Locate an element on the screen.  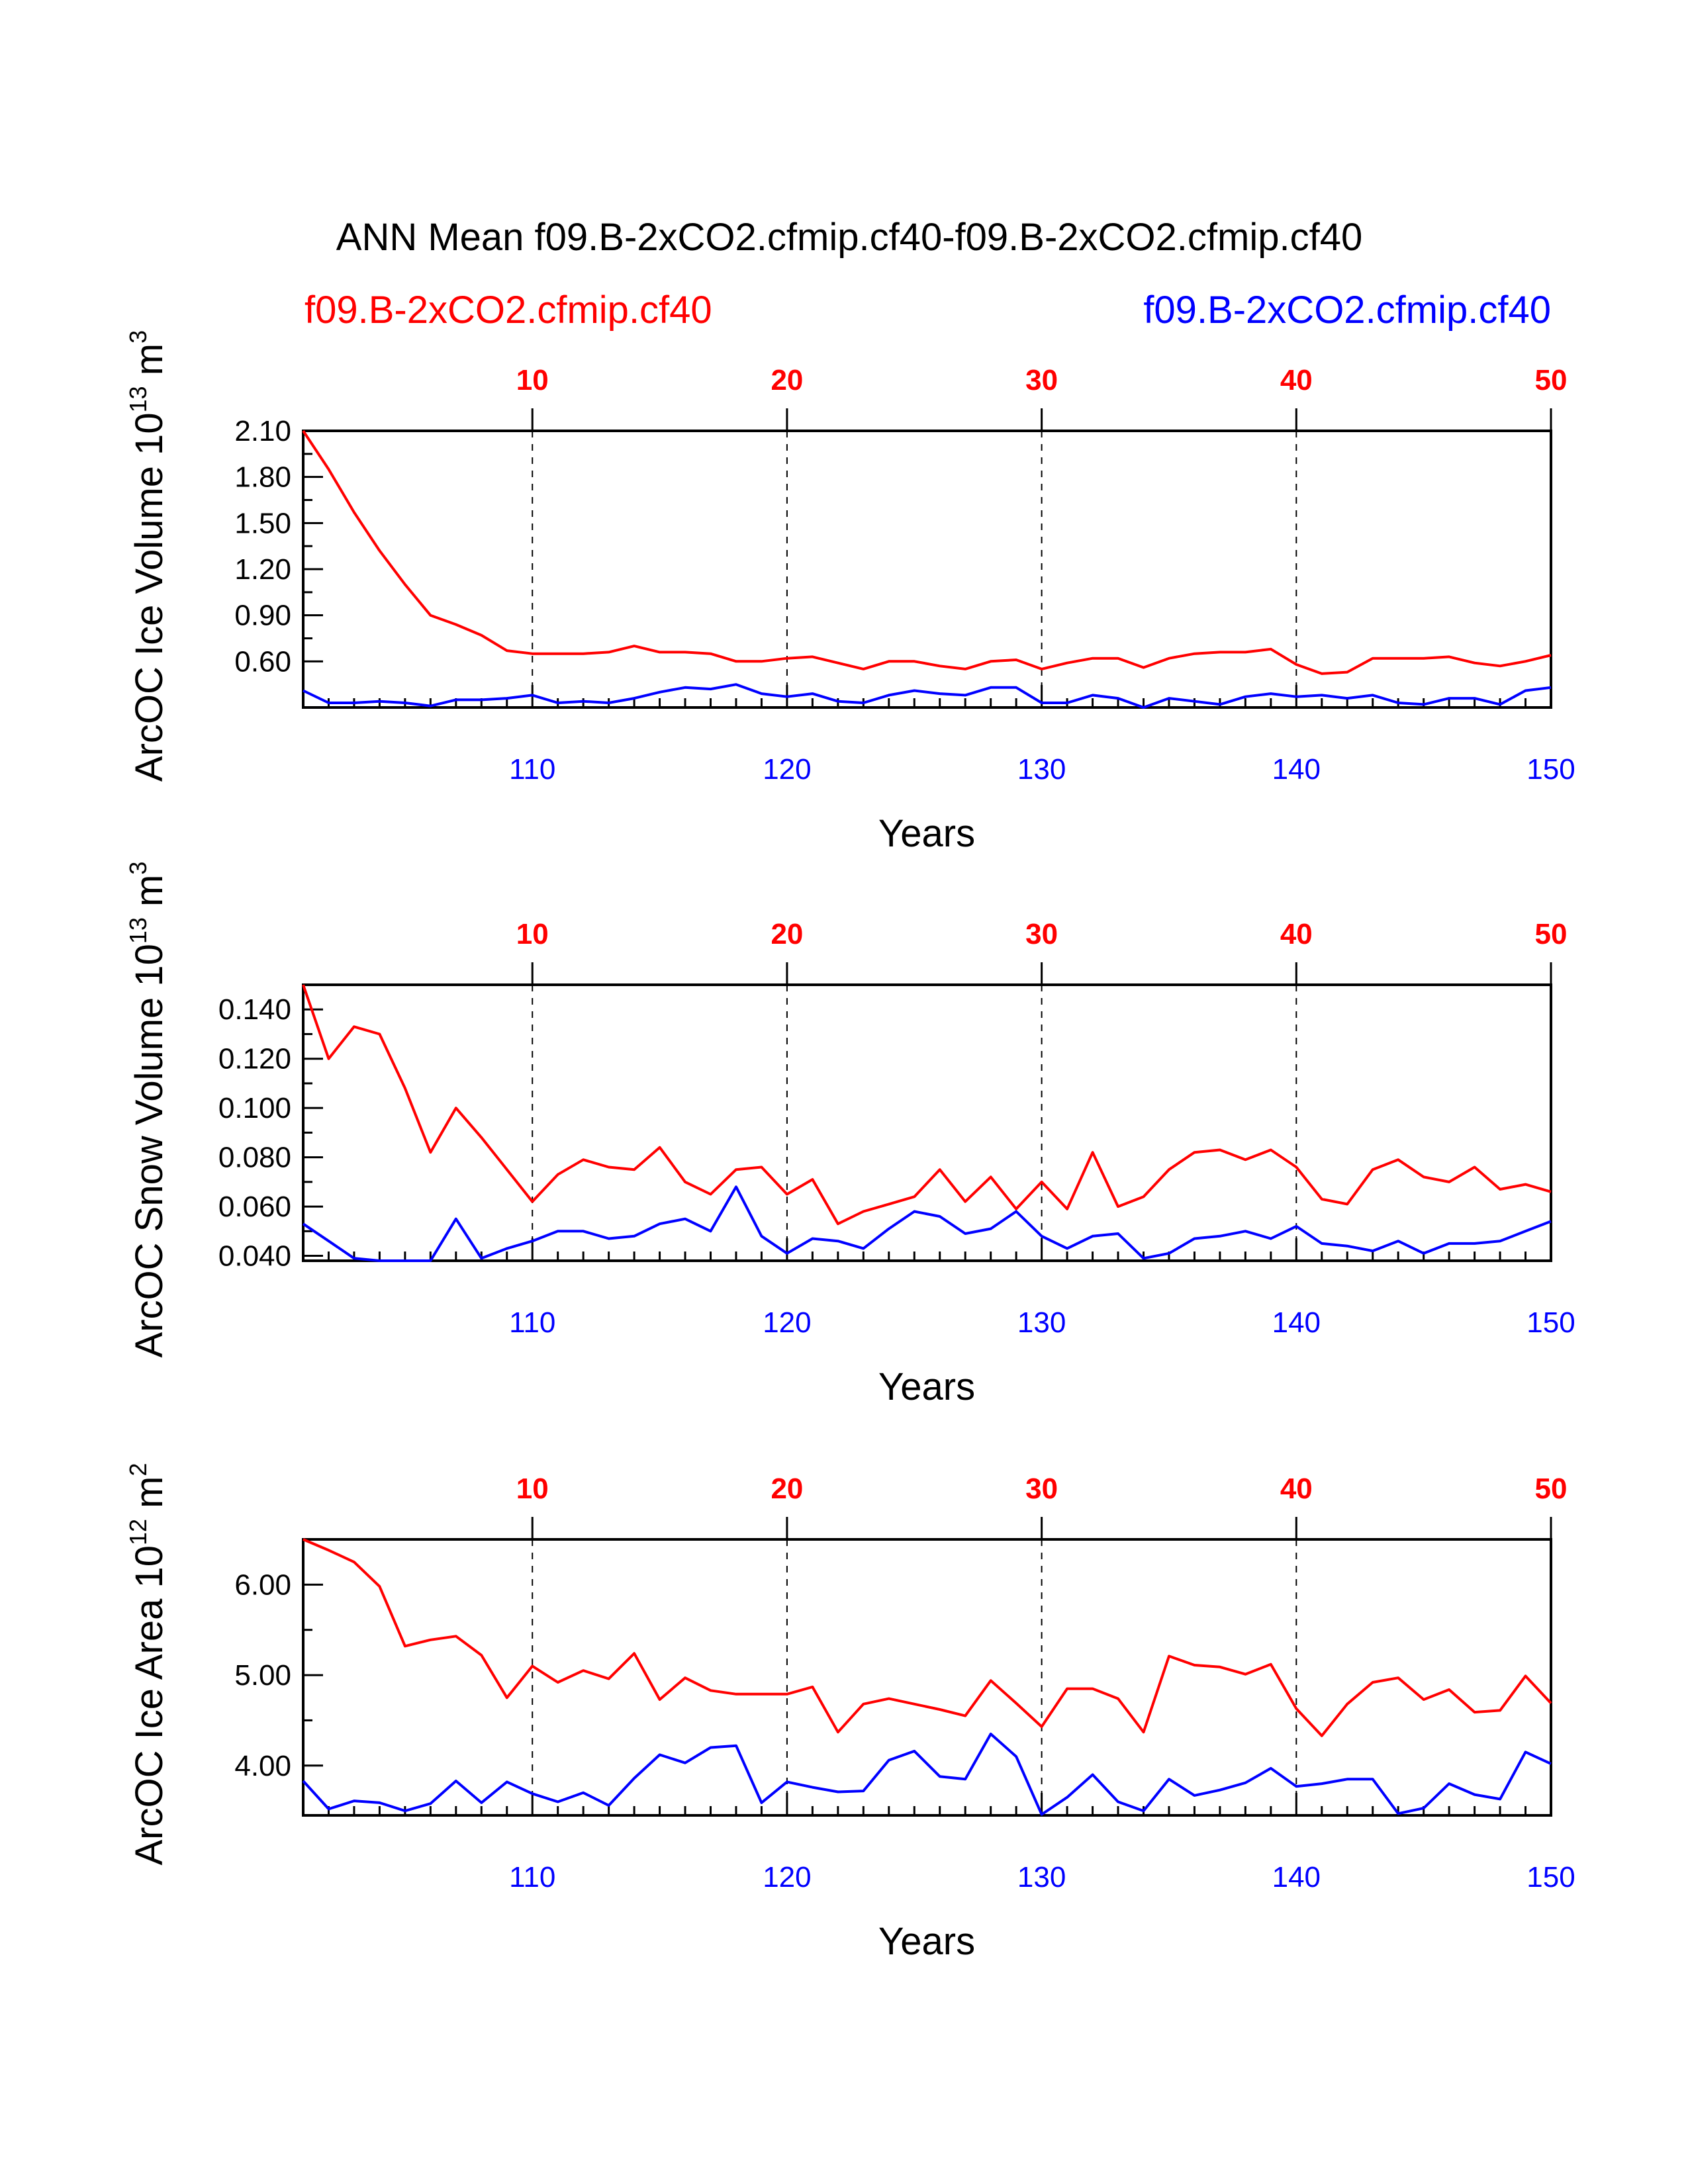
y-tick-label: 0.100 is located at coordinates (254, 1108).